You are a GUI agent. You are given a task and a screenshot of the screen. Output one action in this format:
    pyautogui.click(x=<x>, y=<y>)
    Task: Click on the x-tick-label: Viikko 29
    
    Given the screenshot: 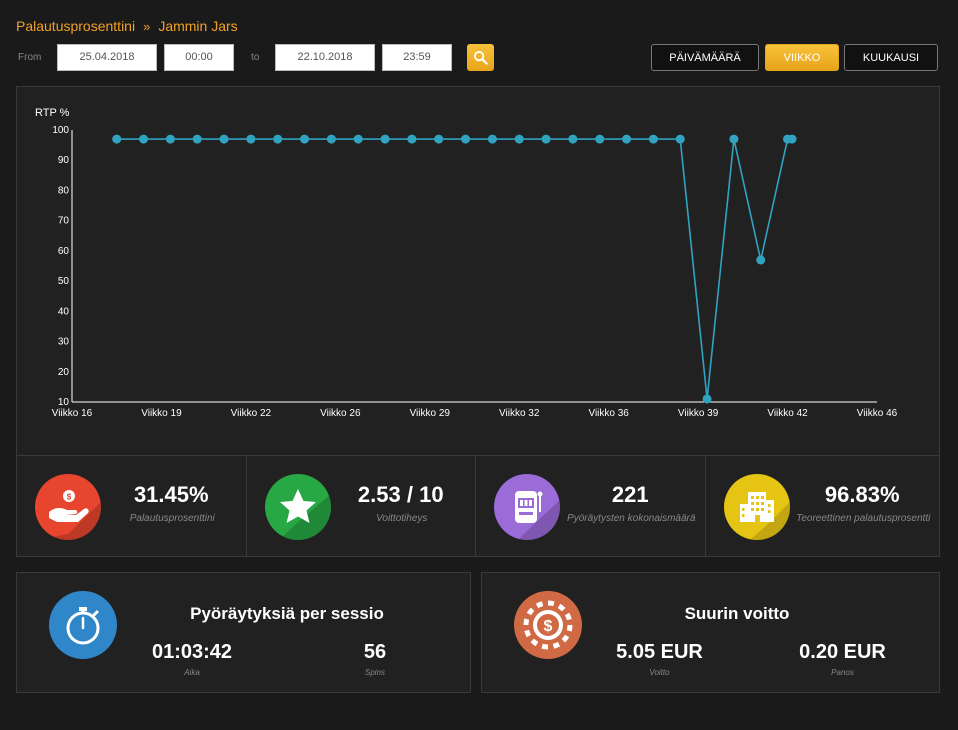 What is the action you would take?
    pyautogui.click(x=430, y=413)
    